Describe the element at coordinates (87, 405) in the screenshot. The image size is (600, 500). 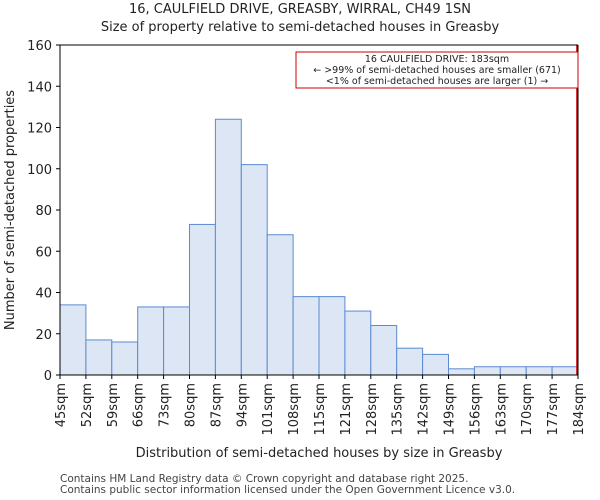
I see `x-tick-label: 52sqm` at that location.